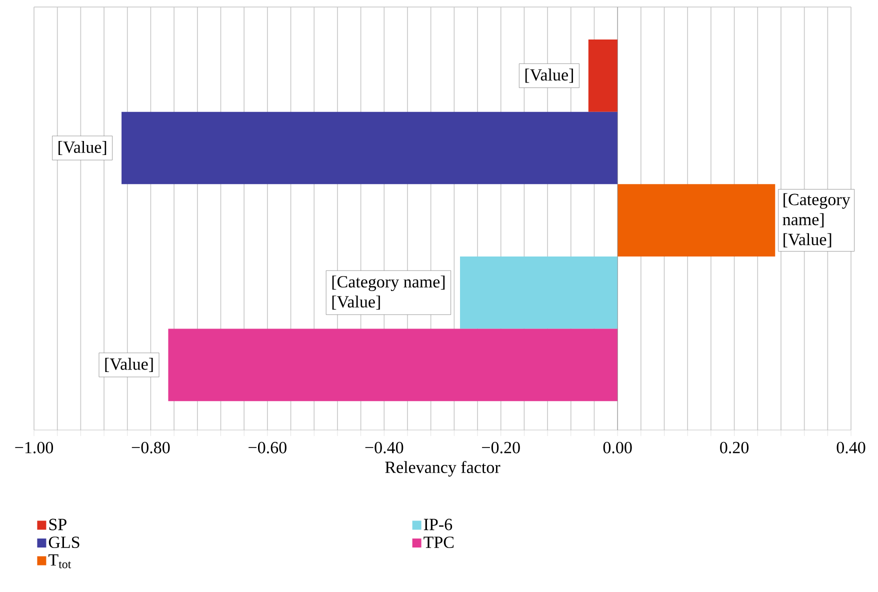 Image resolution: width=878 pixels, height=592 pixels. What do you see at coordinates (151, 448) in the screenshot?
I see `x-tick-label: −0.80` at bounding box center [151, 448].